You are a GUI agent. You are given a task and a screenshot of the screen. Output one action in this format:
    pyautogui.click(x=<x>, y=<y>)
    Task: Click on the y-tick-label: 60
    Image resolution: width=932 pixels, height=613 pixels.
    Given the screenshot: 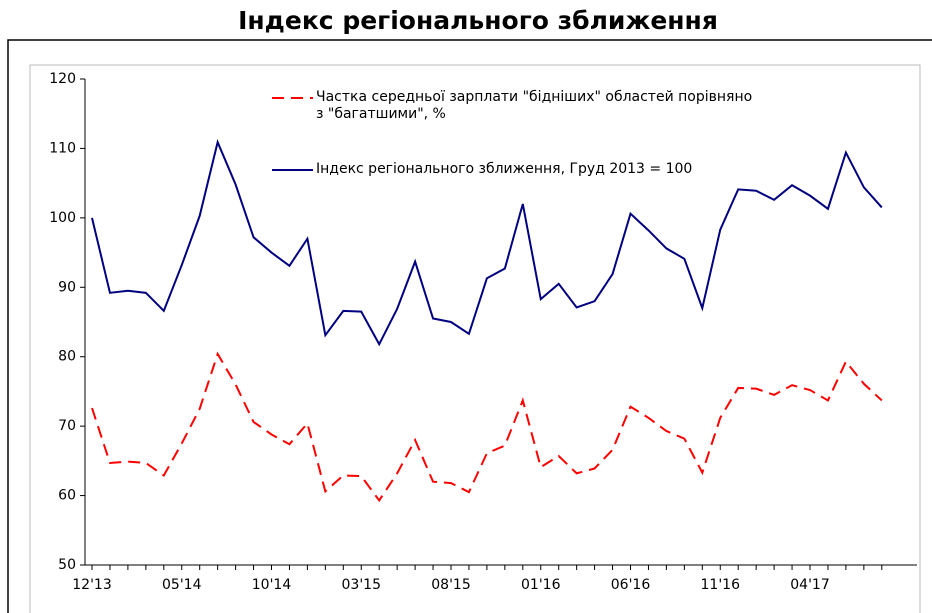 What is the action you would take?
    pyautogui.click(x=67, y=496)
    